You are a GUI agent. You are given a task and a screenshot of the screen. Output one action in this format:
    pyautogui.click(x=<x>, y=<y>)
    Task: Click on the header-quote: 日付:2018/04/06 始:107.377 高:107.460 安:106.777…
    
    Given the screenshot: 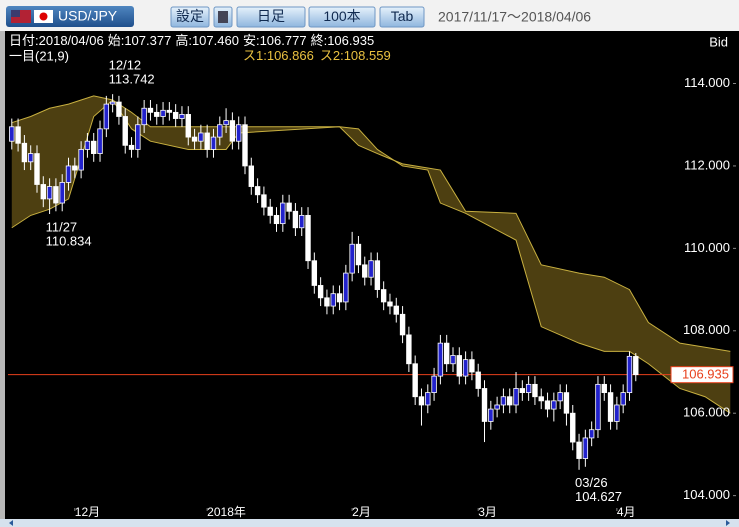 What is the action you would take?
    pyautogui.click(x=191, y=40)
    